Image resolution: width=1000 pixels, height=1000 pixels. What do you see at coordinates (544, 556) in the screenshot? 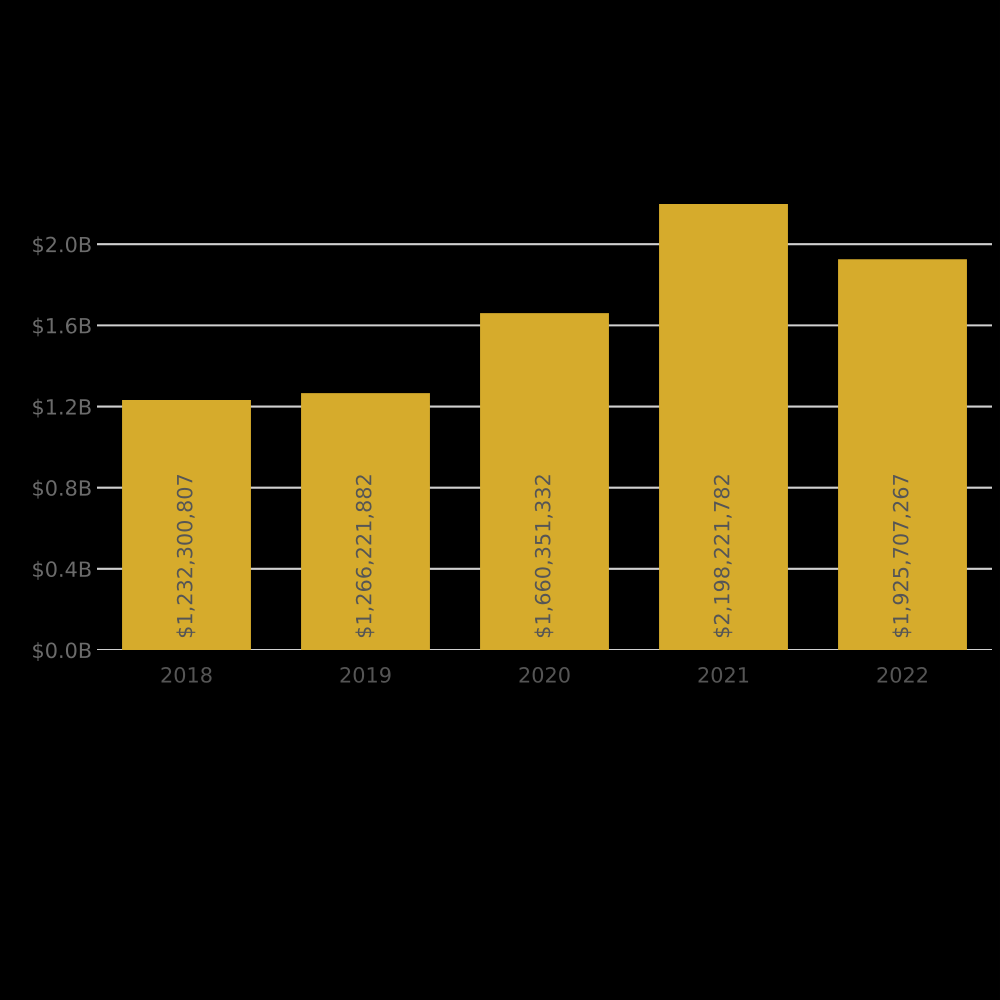
I see `data-label: $1,660,351,332` at bounding box center [544, 556].